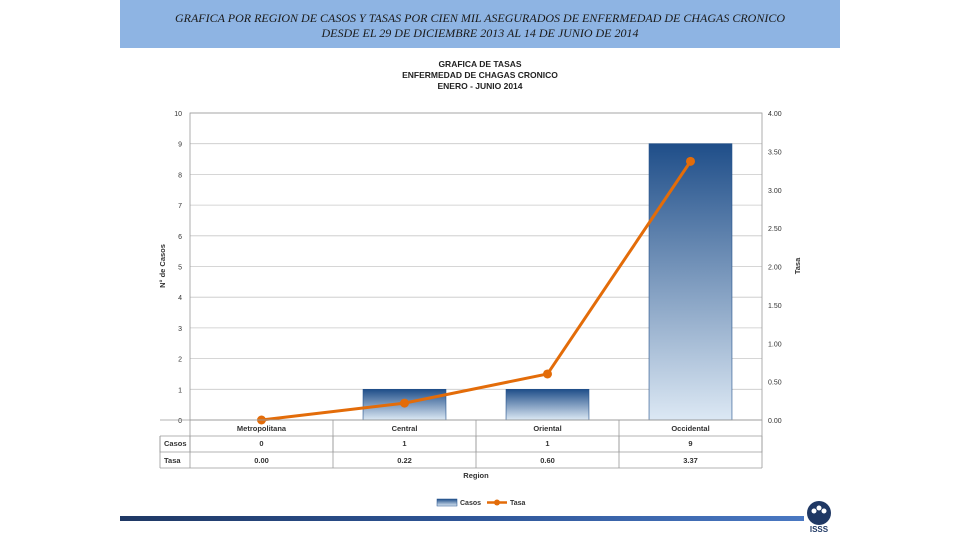 The image size is (960, 540). I want to click on x-category-label: Metropolitana, so click(262, 428).